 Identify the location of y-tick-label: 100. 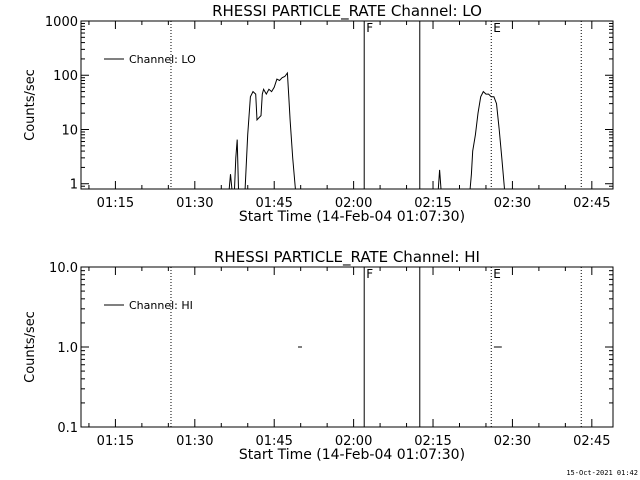
(65, 76).